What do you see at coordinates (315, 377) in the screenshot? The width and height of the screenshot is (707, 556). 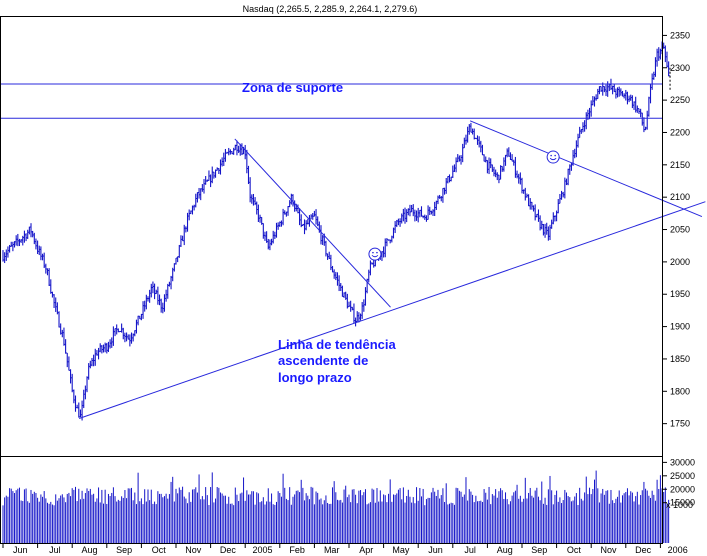 I see `trend-label-line-3: longo prazo` at bounding box center [315, 377].